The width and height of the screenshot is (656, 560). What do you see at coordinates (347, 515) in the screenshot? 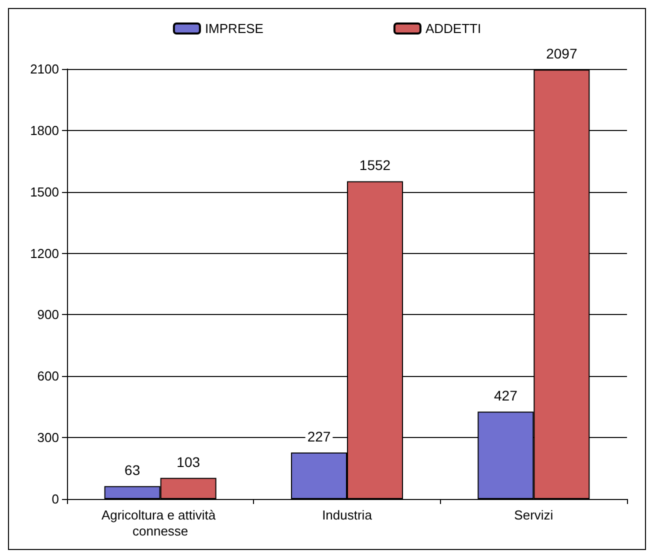
I see `x-tick-label: Industria` at bounding box center [347, 515].